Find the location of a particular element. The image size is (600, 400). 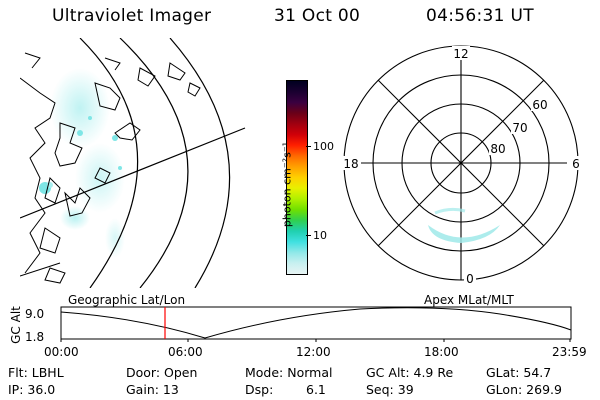

altitude-curve is located at coordinates (316, 323).